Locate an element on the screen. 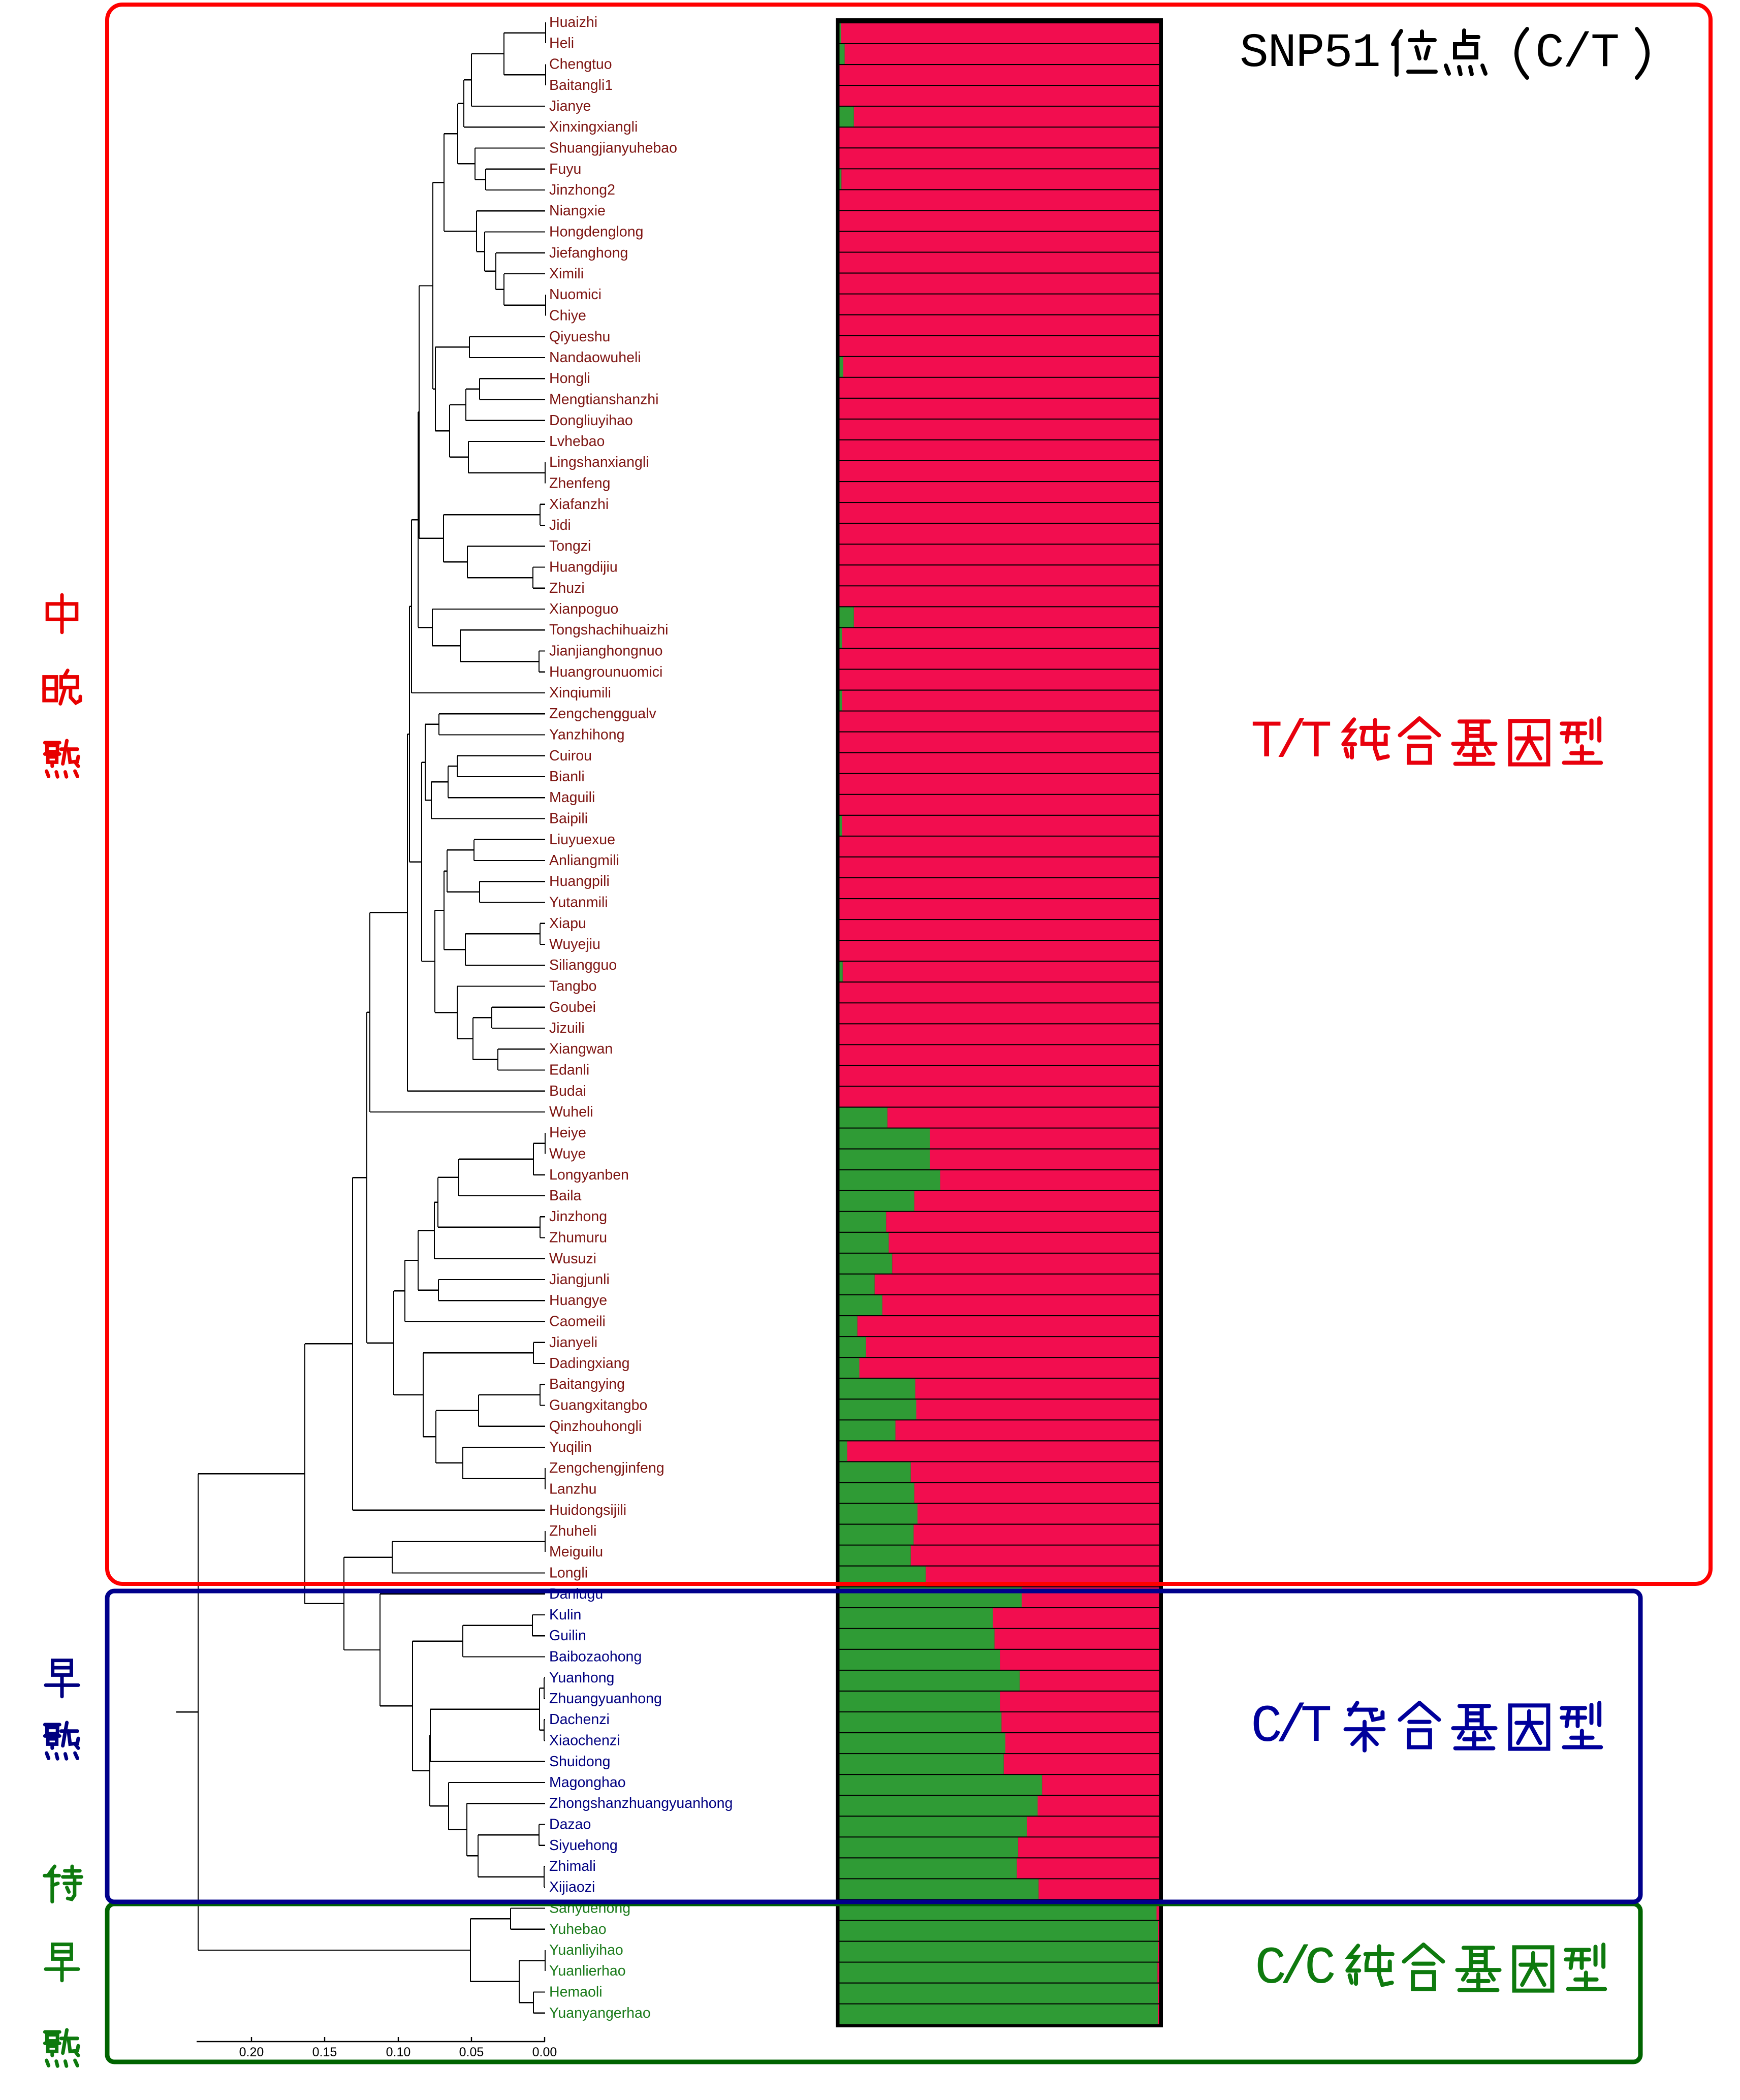 Image resolution: width=1740 pixels, height=2100 pixels. svg-text: SNP51 is located at coordinates (1310, 54).